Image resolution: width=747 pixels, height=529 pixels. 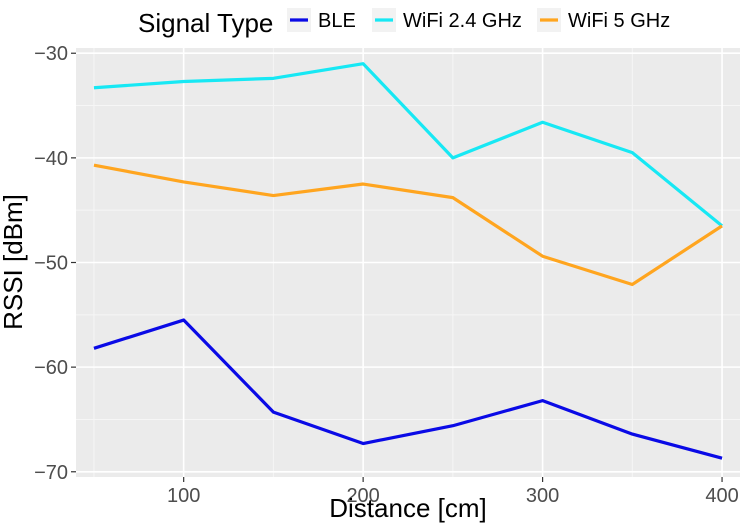 I want to click on y-tick-label: −70, so click(x=51, y=473).